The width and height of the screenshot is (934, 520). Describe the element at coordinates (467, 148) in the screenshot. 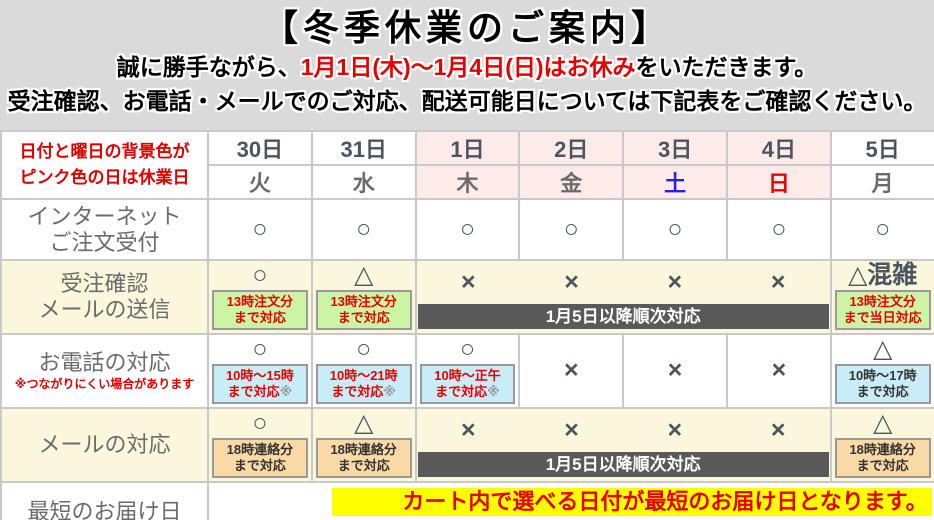

I see `date-cell-1: 1日` at that location.